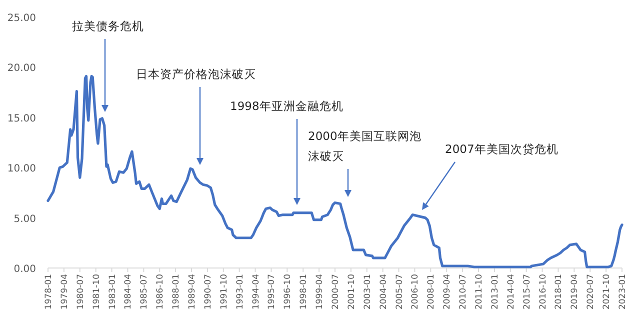 The width and height of the screenshot is (640, 320). Describe the element at coordinates (304, 292) in the screenshot. I see `x-tick-label: 1998-01` at that location.